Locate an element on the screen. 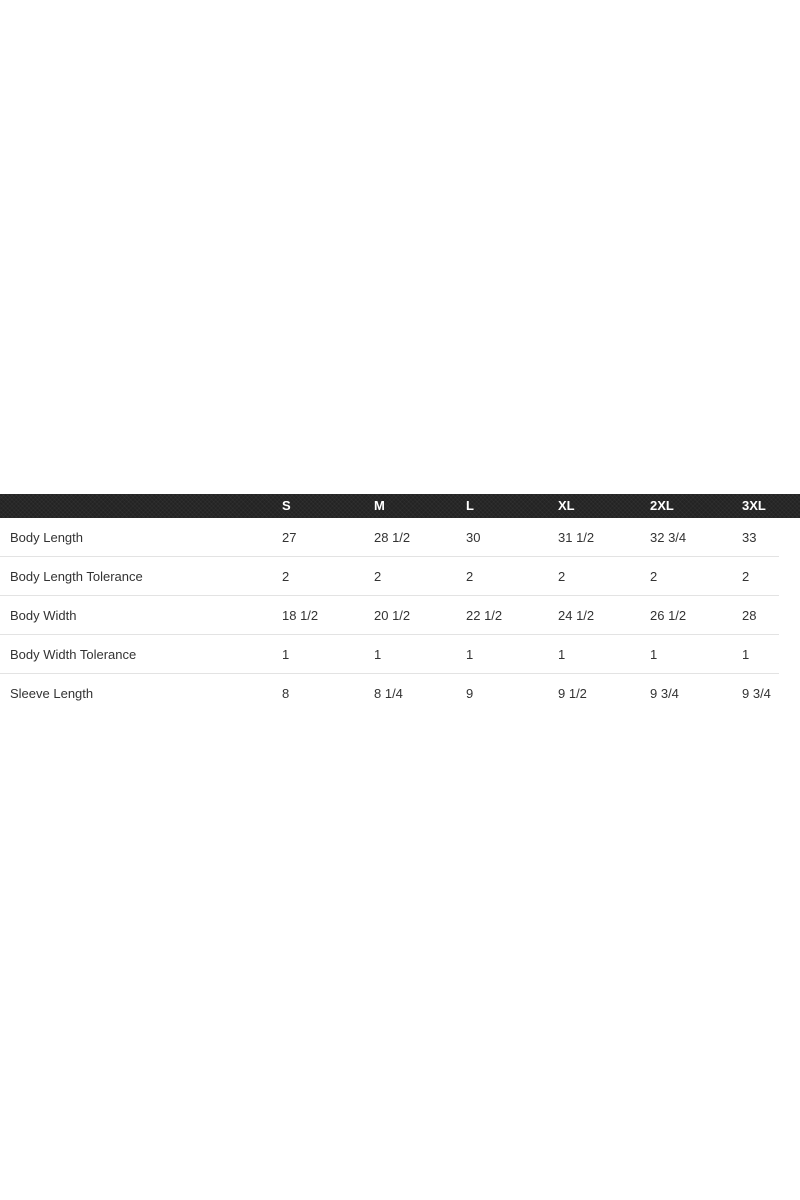 The width and height of the screenshot is (800, 1200). cell-value: 9 is located at coordinates (470, 693).